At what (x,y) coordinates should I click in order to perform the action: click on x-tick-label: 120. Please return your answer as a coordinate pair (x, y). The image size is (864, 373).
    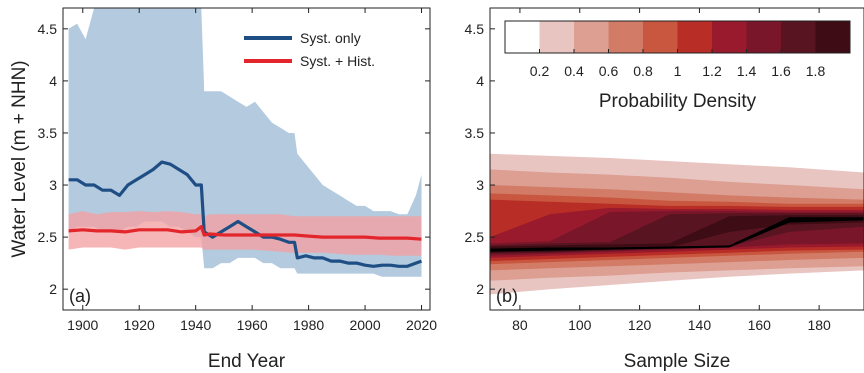
    Looking at the image, I should click on (640, 325).